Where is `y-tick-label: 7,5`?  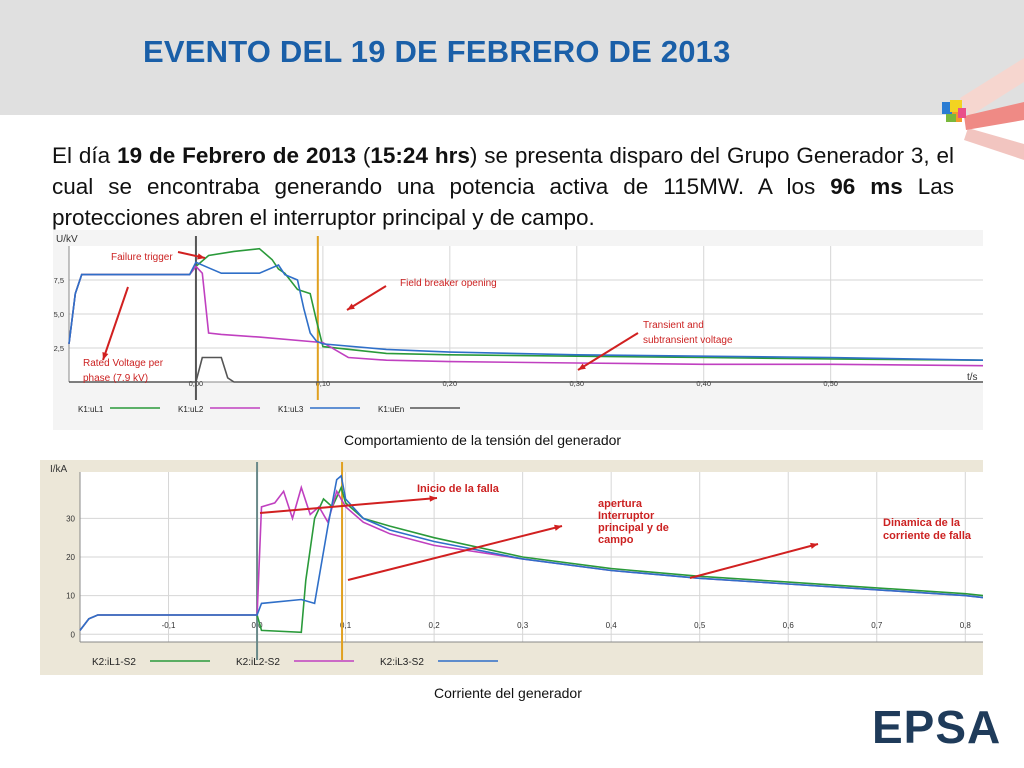 y-tick-label: 7,5 is located at coordinates (59, 280).